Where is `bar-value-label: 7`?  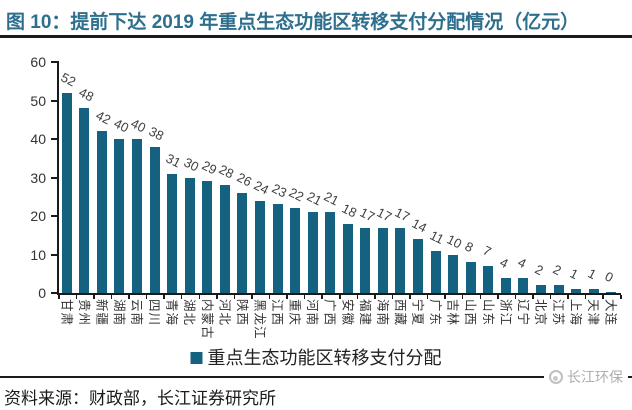 bar-value-label: 7 is located at coordinates (487, 251).